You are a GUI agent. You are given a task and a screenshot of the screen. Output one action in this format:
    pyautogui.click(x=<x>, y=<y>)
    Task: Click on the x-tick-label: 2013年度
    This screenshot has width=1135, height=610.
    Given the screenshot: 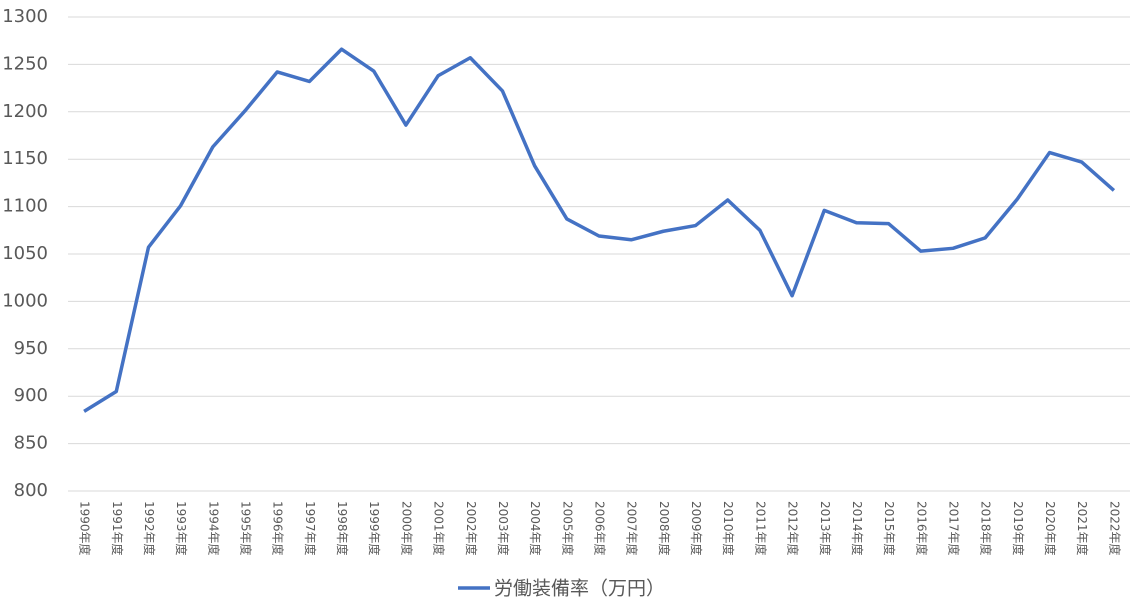 What is the action you would take?
    pyautogui.click(x=825, y=528)
    